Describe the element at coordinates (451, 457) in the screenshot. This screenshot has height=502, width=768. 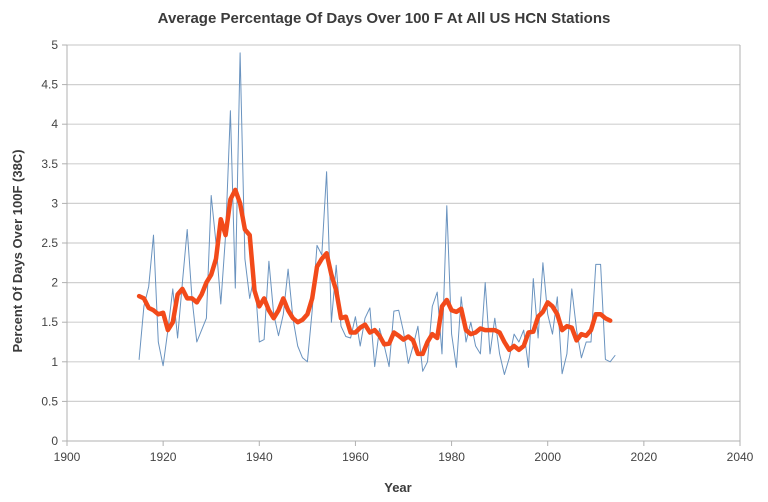
I see `x-tick-label: 1980` at that location.